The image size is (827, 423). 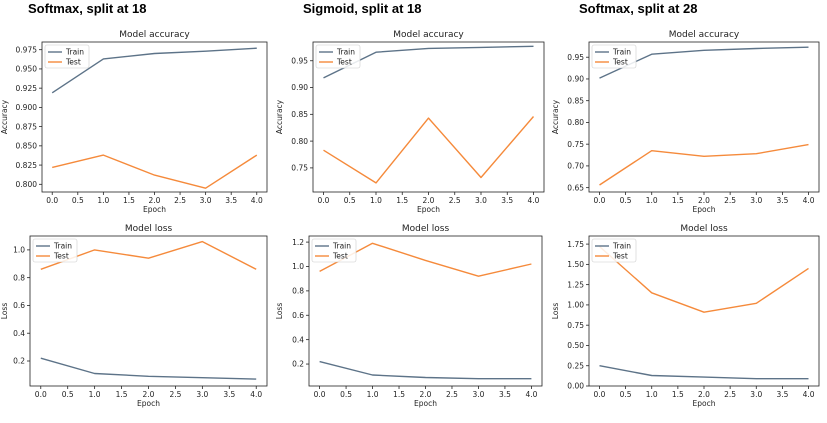 I want to click on y-tick-label: 0.95, so click(x=299, y=60).